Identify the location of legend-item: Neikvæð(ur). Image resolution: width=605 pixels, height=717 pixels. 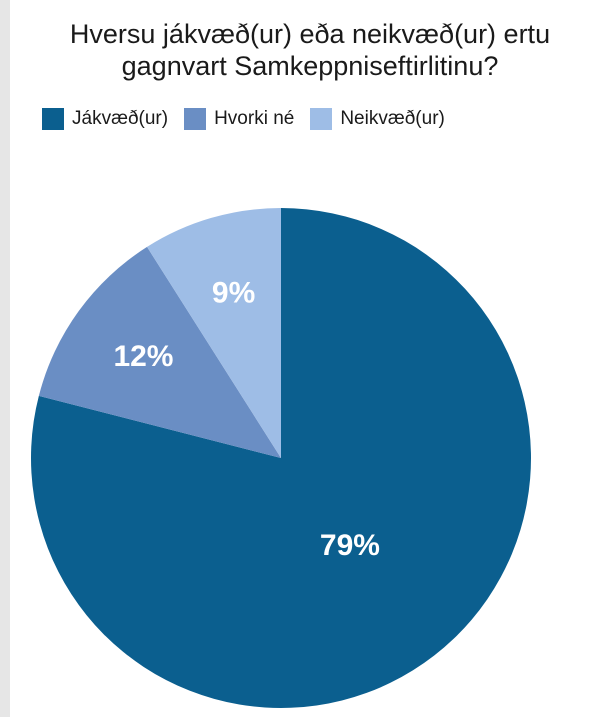
(377, 119).